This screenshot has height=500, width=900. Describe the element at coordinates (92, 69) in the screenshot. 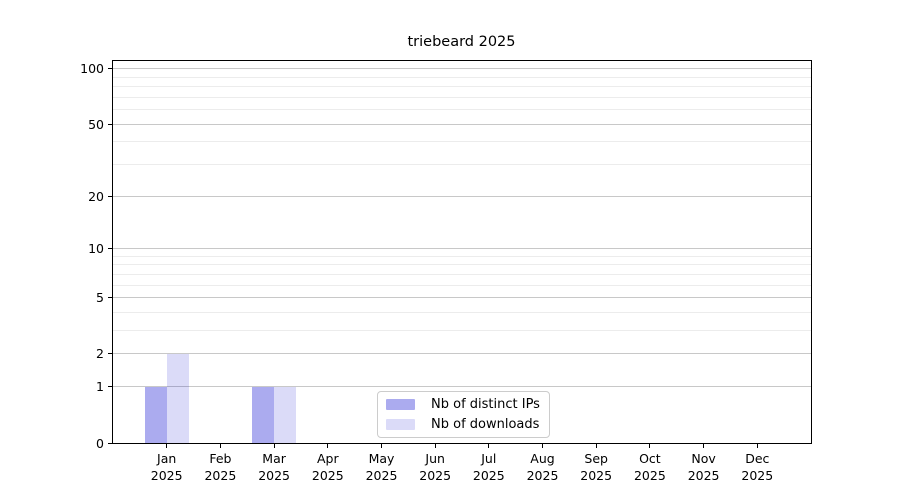

I see `y-tick-label: 100` at that location.